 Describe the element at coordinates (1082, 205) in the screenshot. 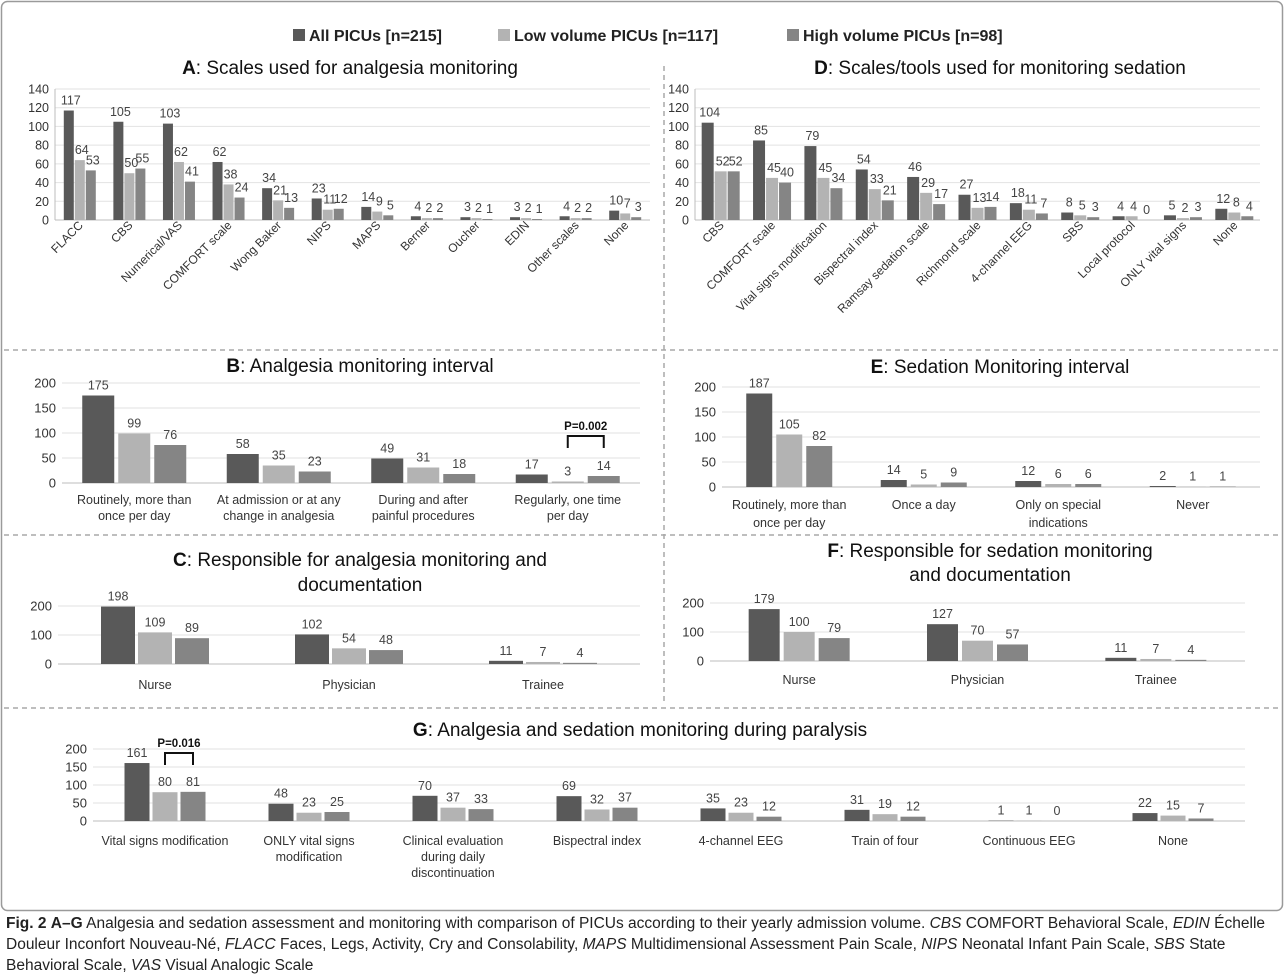

I see `data-label: 5` at that location.